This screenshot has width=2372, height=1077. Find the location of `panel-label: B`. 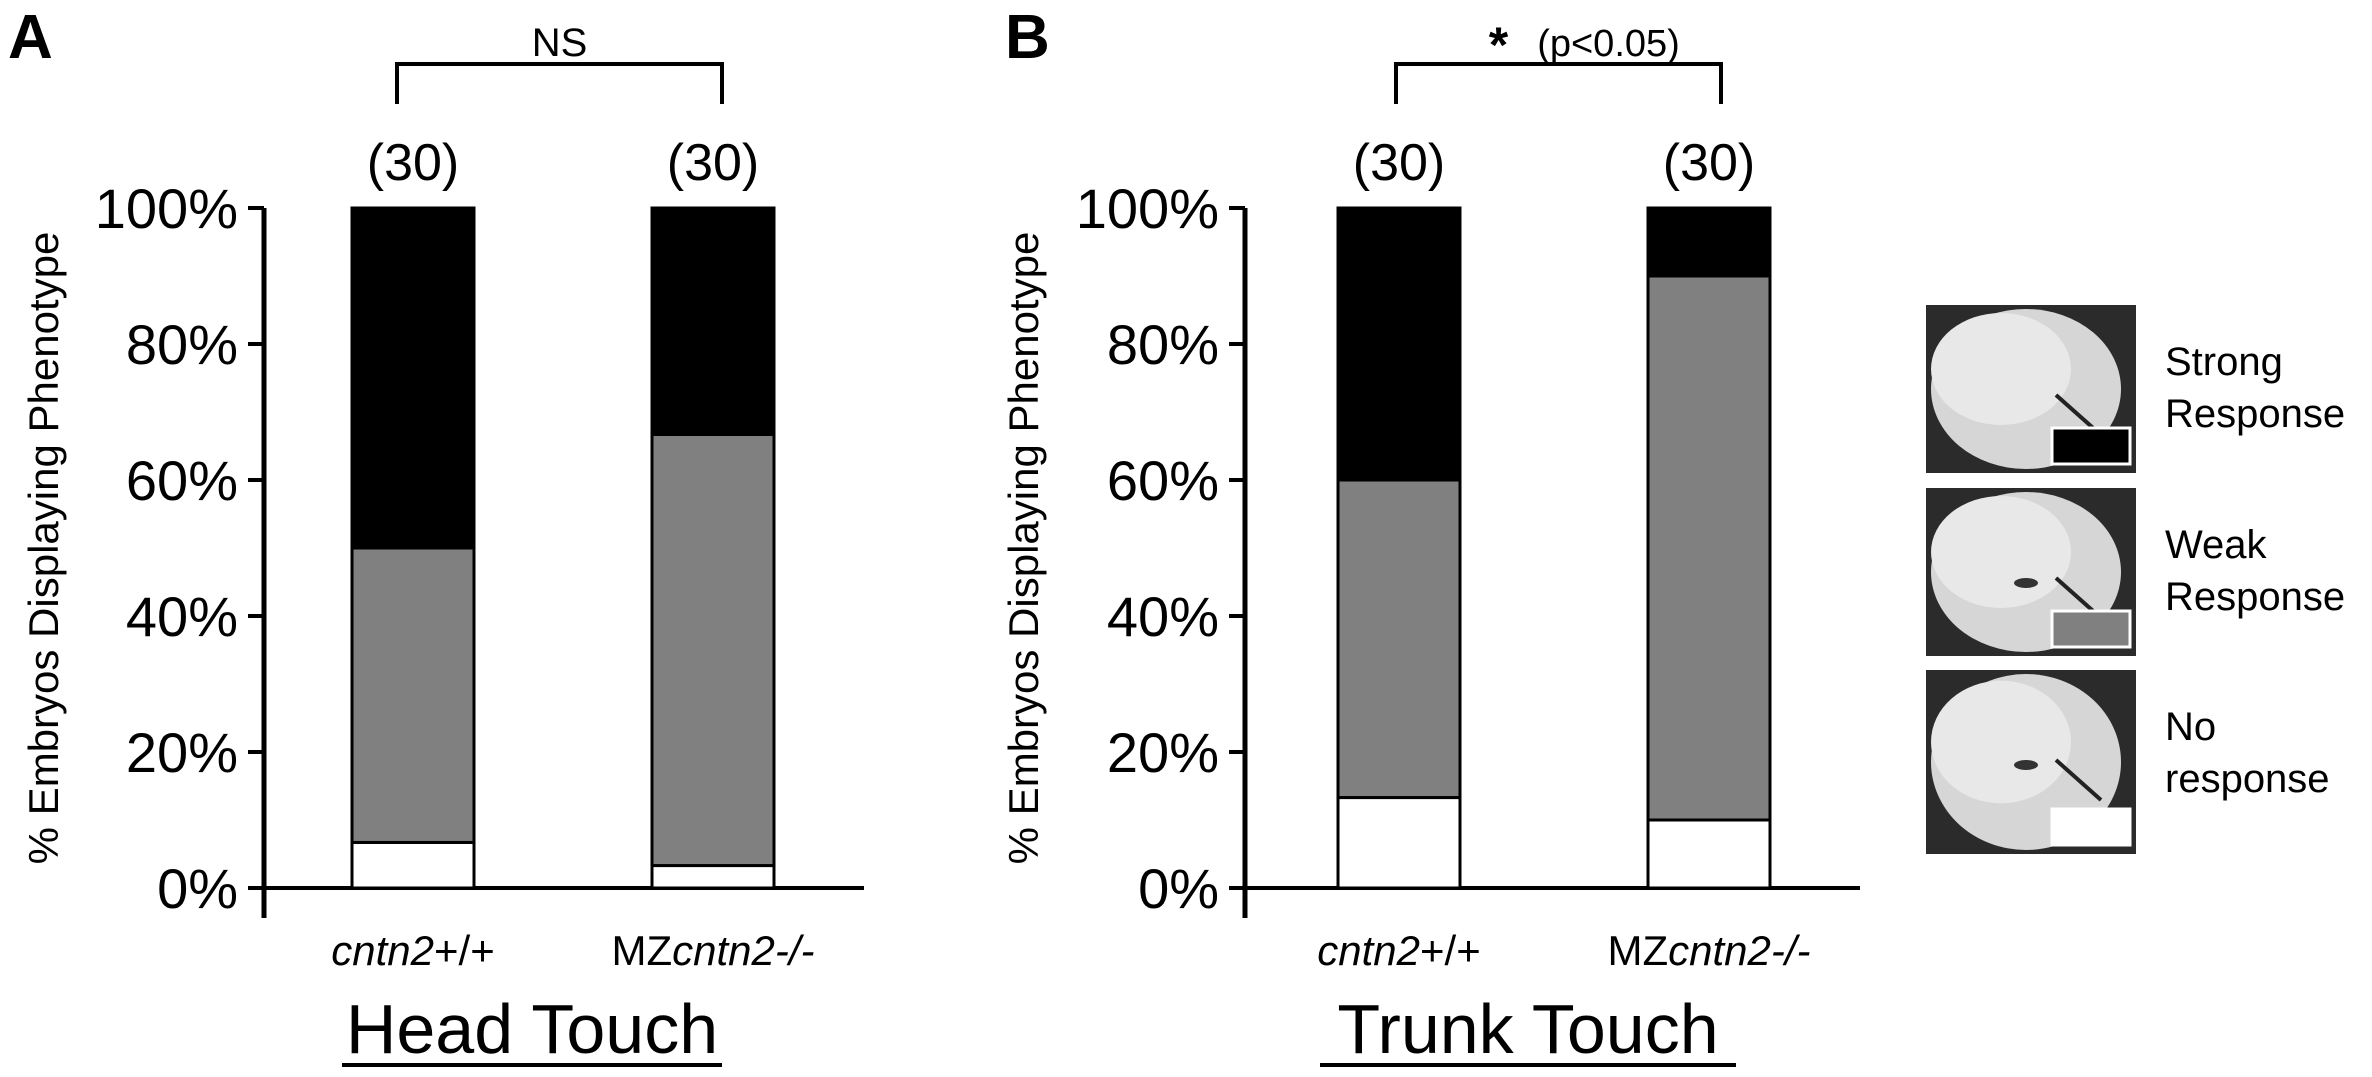

panel-label: B is located at coordinates (1027, 37).